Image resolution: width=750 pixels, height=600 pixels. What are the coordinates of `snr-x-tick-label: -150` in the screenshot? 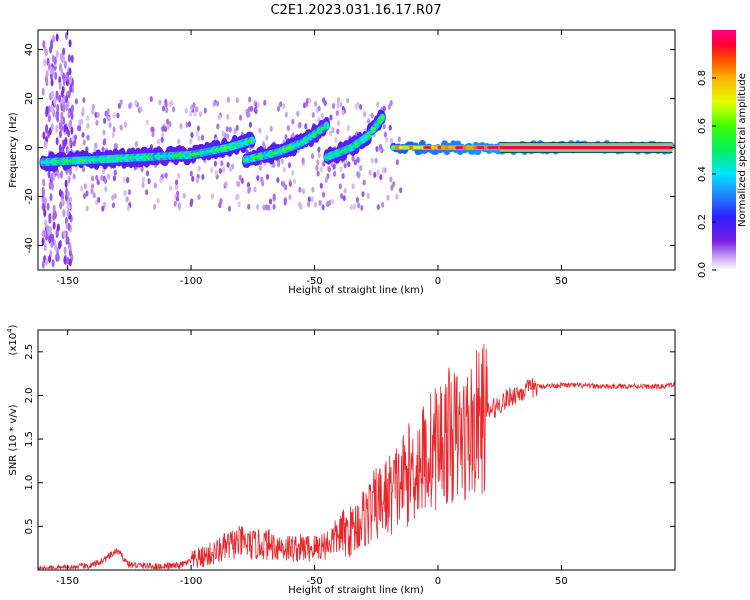 It's located at (67, 581).